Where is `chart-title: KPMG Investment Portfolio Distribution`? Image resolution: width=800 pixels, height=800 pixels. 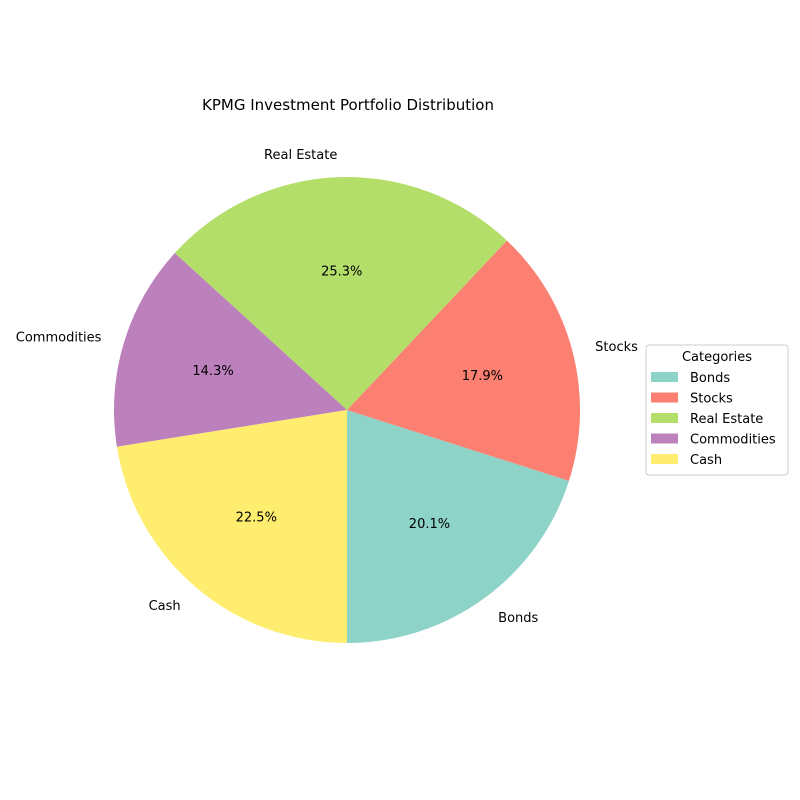 chart-title: KPMG Investment Portfolio Distribution is located at coordinates (348, 105).